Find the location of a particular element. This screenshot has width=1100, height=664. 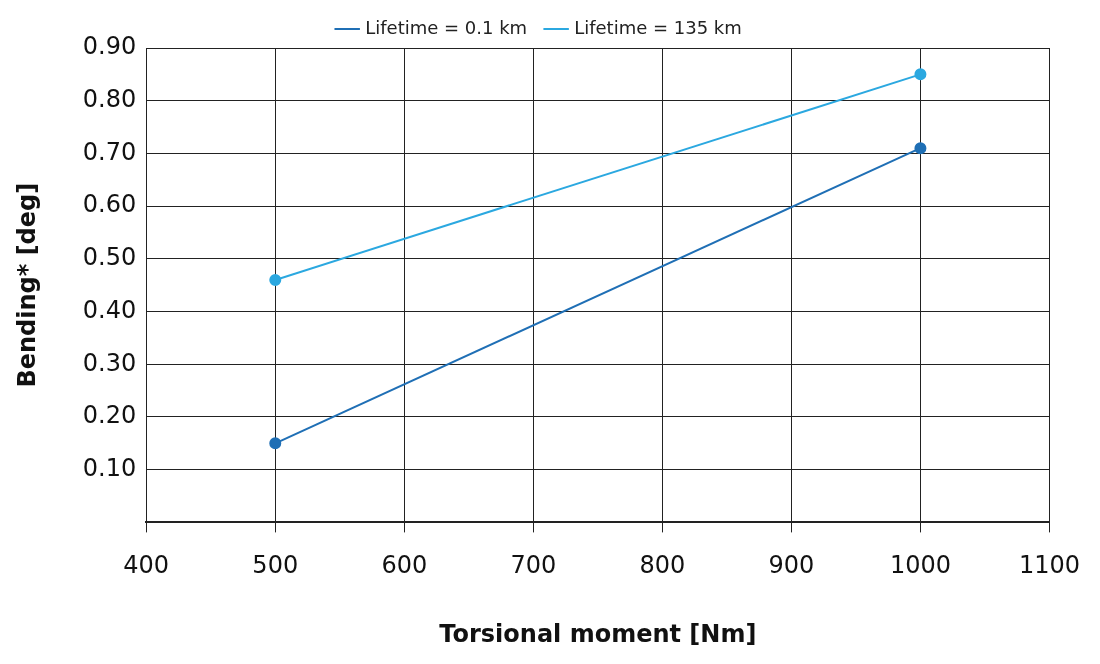

y-tick-label: 0.10 is located at coordinates (109, 467).